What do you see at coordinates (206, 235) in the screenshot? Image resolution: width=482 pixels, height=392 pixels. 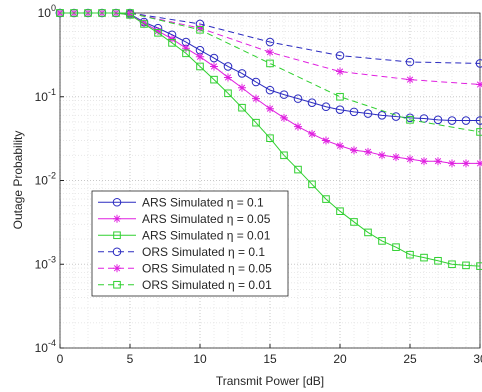 I see `legend-label: ARS Simulated η = 0.01` at bounding box center [206, 235].